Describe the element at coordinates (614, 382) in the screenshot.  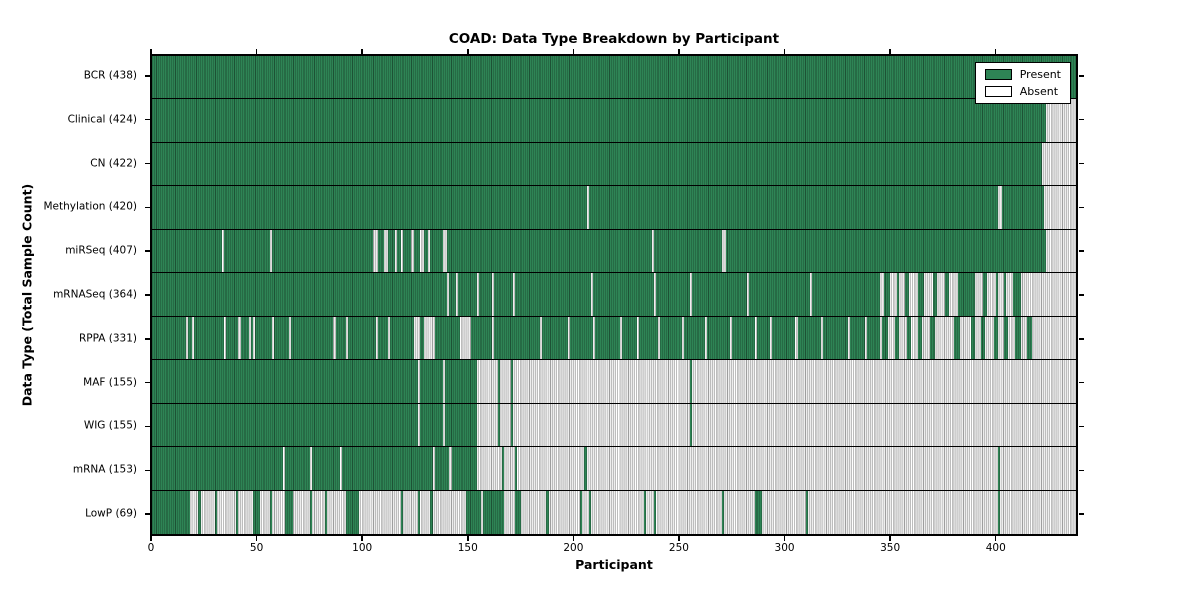
I see `row-MAF` at that location.